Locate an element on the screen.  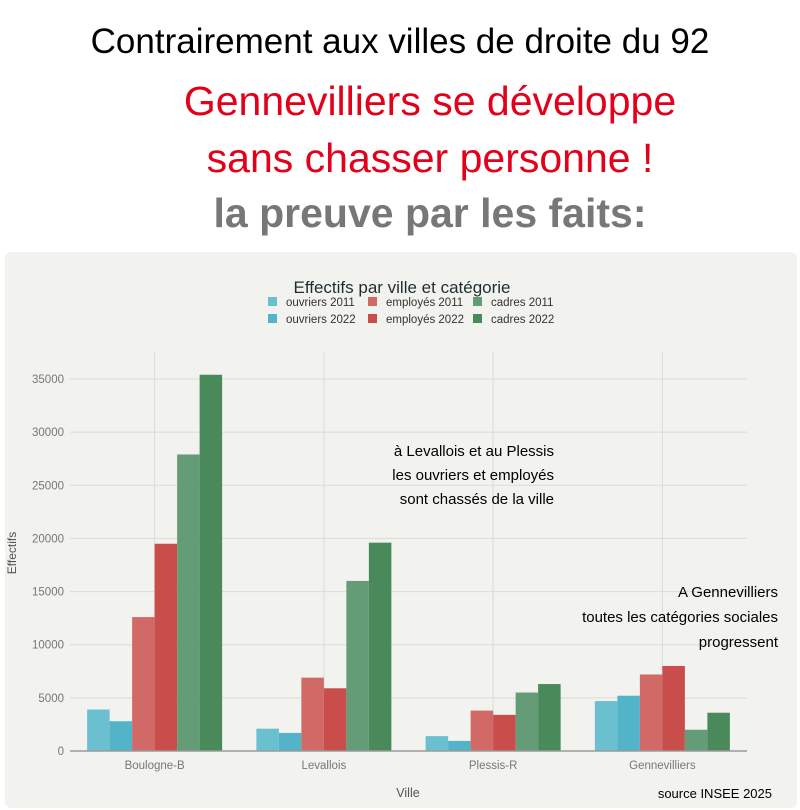
annotation-line: toutes les catégories sociales is located at coordinates (680, 617).